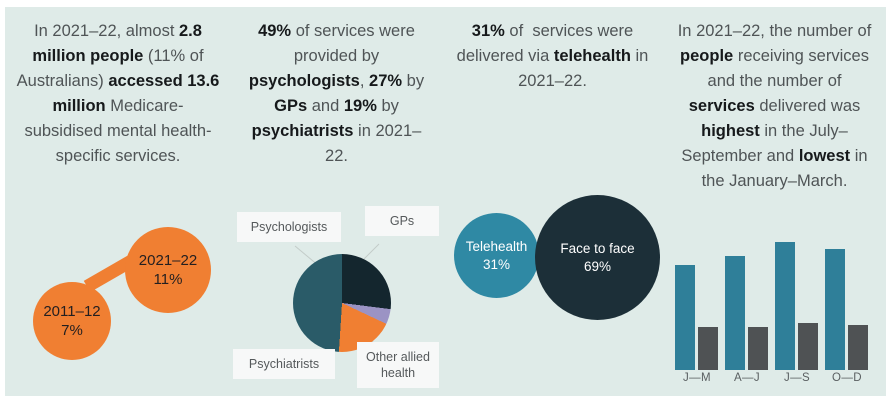 The image size is (891, 400). Describe the element at coordinates (289, 227) in the screenshot. I see `pie-callout-psychologists: Psychologists` at that location.